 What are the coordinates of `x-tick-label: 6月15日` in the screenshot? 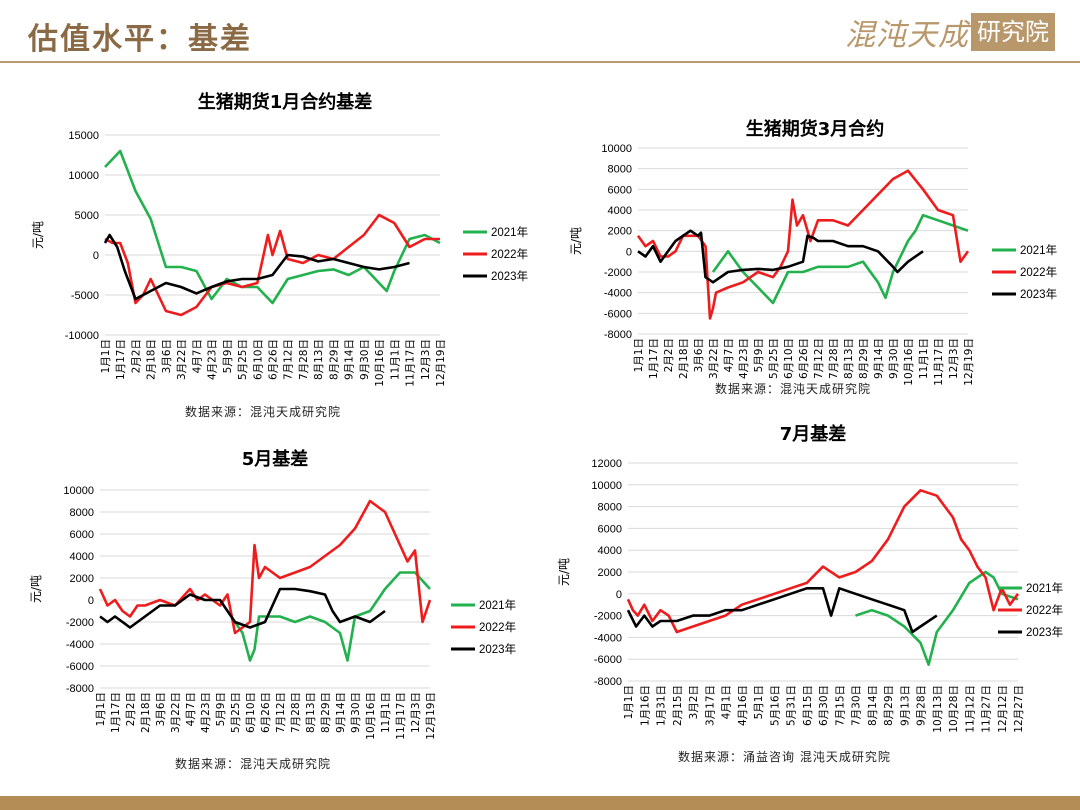 It's located at (808, 705).